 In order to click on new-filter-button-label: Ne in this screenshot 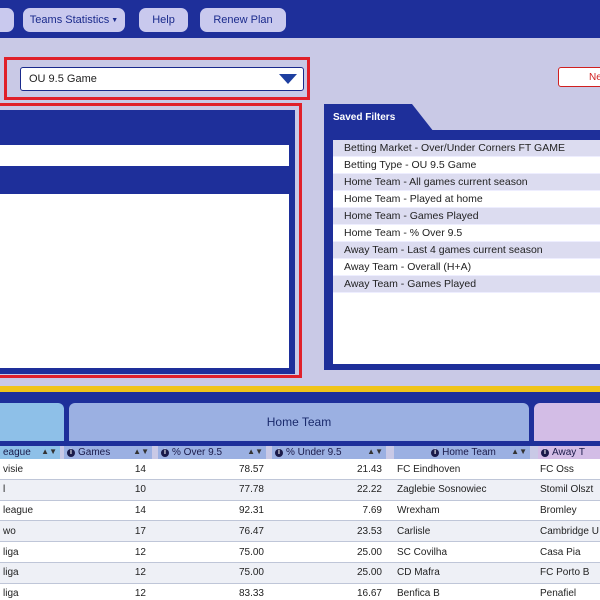, I will do `click(594, 77)`.